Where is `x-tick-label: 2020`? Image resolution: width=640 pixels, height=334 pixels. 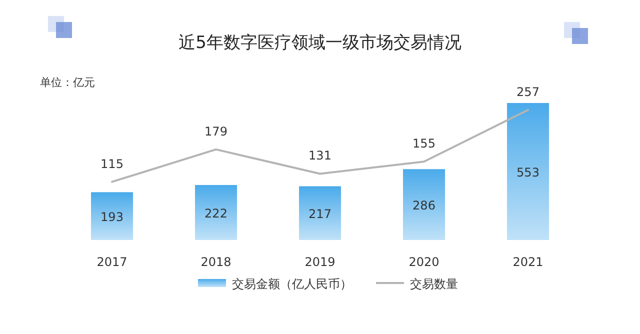 x-tick-label: 2020 is located at coordinates (424, 262).